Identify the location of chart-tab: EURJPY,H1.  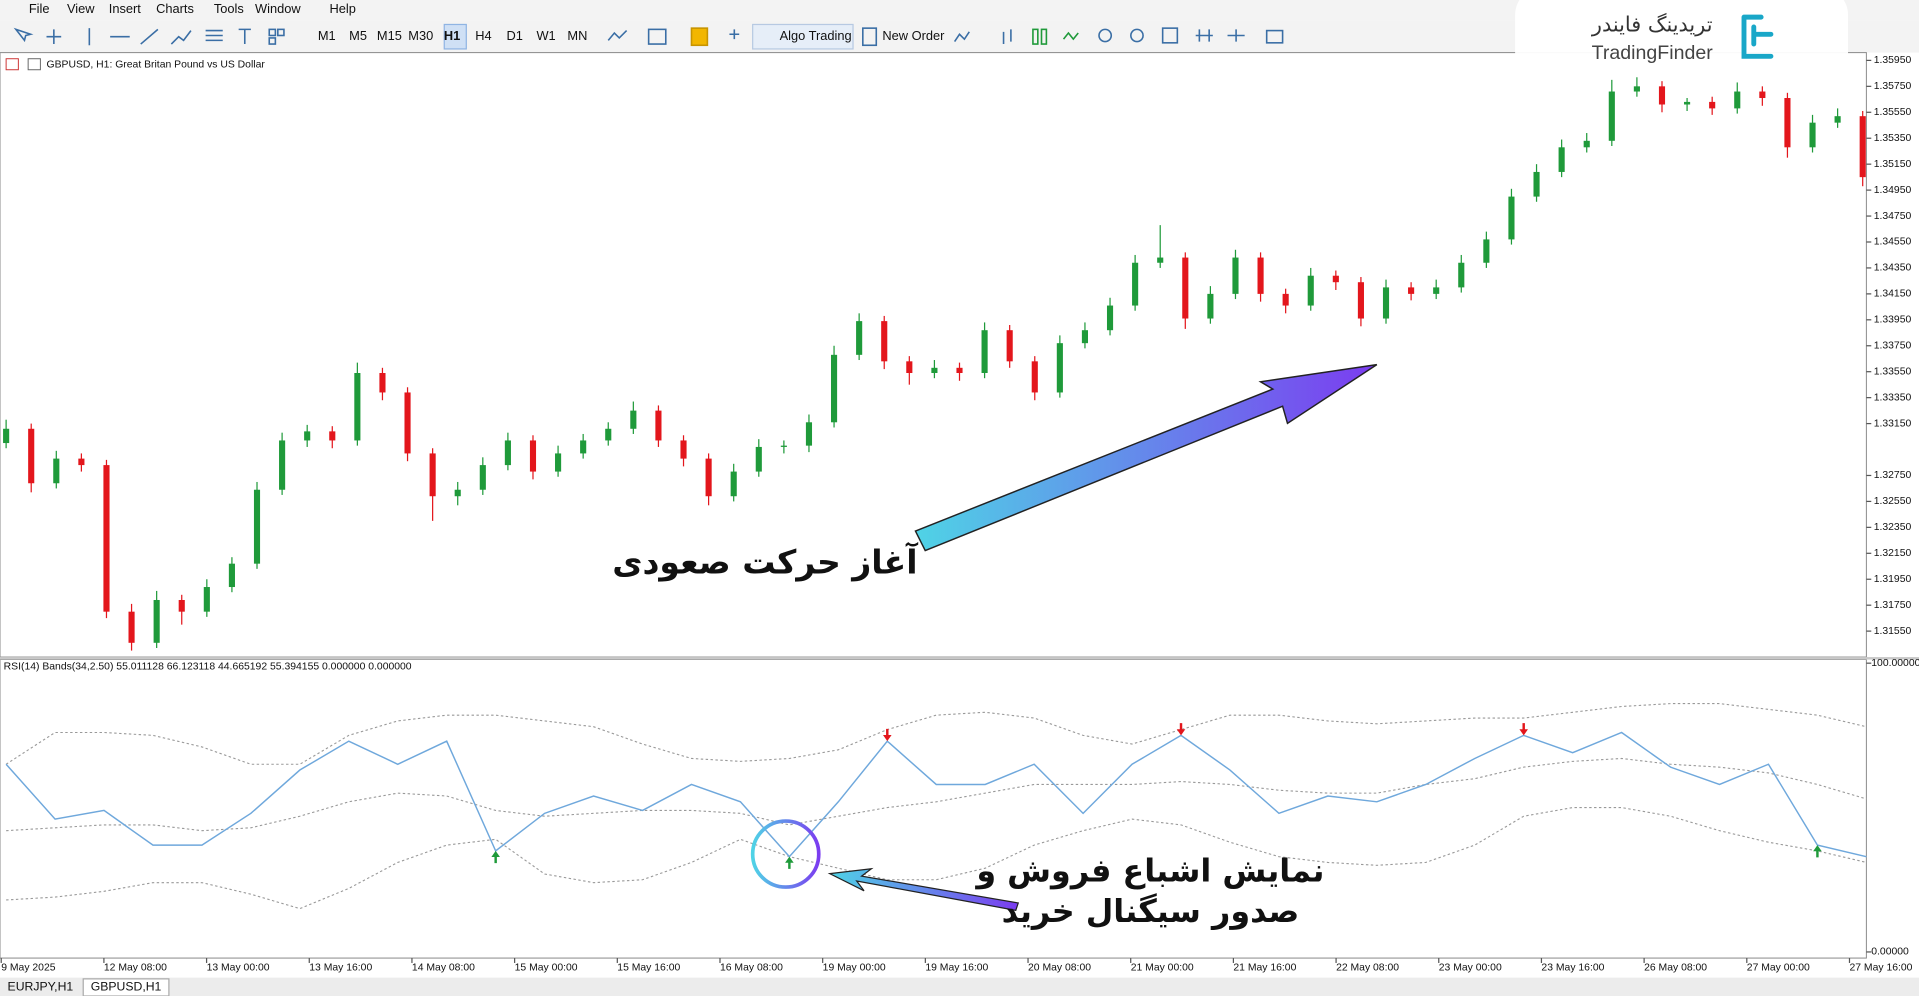
(41, 987).